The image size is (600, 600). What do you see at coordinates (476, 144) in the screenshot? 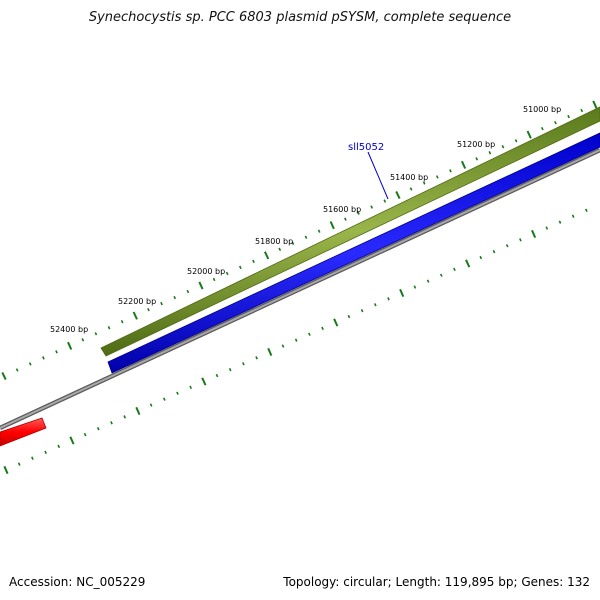
I see `tick-label: 51200 bp` at bounding box center [476, 144].